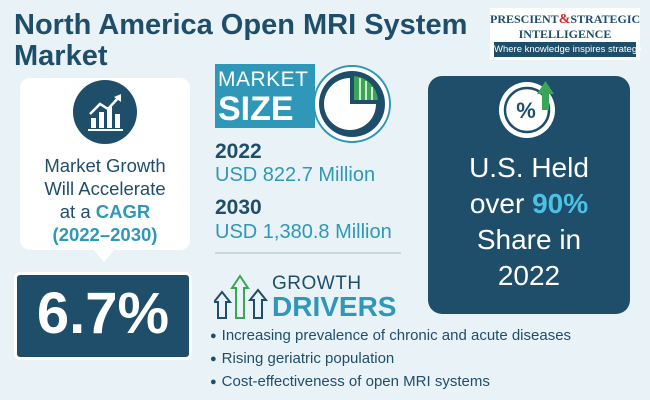  What do you see at coordinates (295, 175) in the screenshot?
I see `market-size-amount-2022: USD 822.7 Million` at bounding box center [295, 175].